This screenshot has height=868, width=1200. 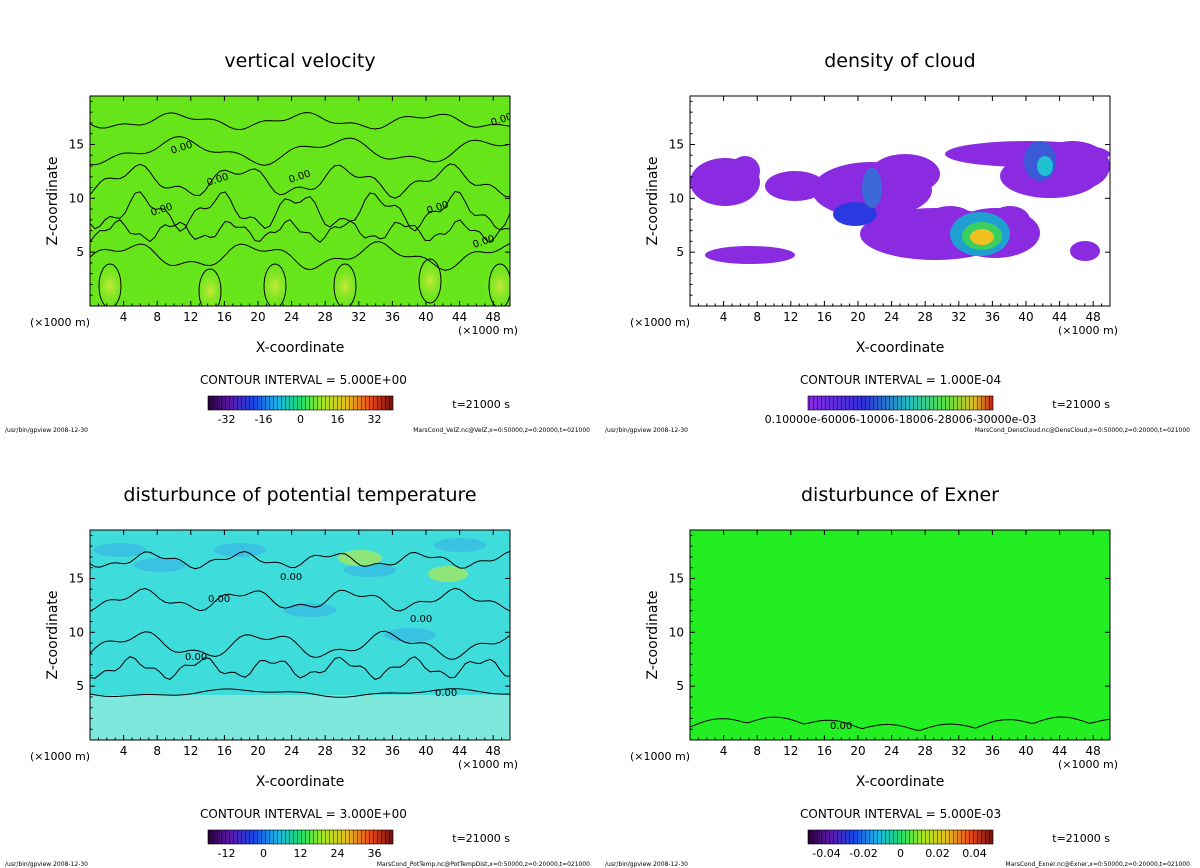 What do you see at coordinates (863, 853) in the screenshot?
I see `colorbar-label: -0.02` at bounding box center [863, 853].